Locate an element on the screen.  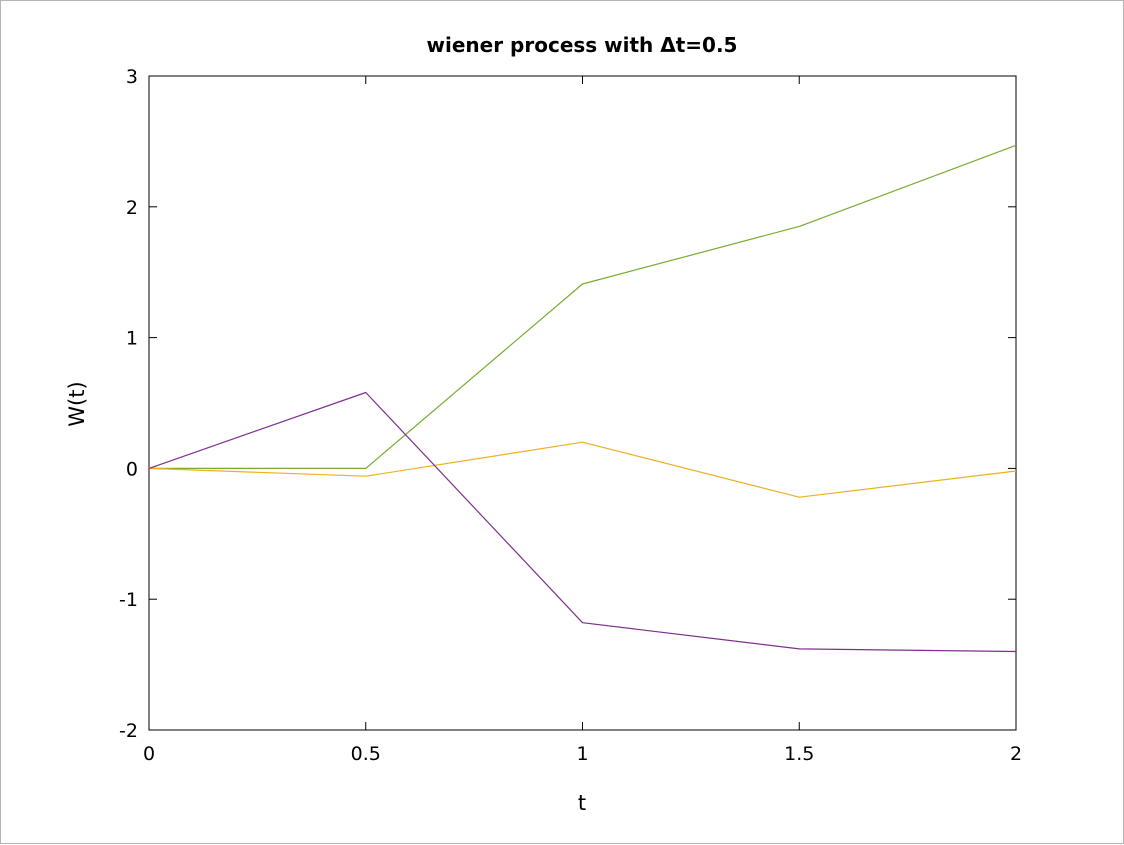
y-tick-label: -1 is located at coordinates (128, 600).